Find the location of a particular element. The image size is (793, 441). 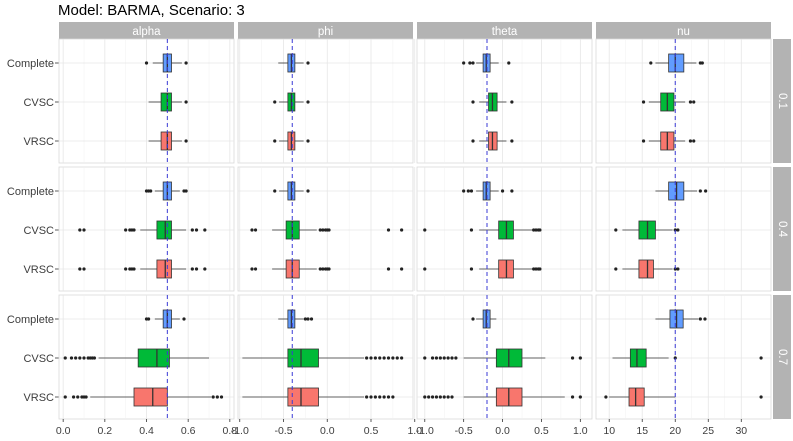

y-tick-label-vrsc: VRSC is located at coordinates (38, 398).